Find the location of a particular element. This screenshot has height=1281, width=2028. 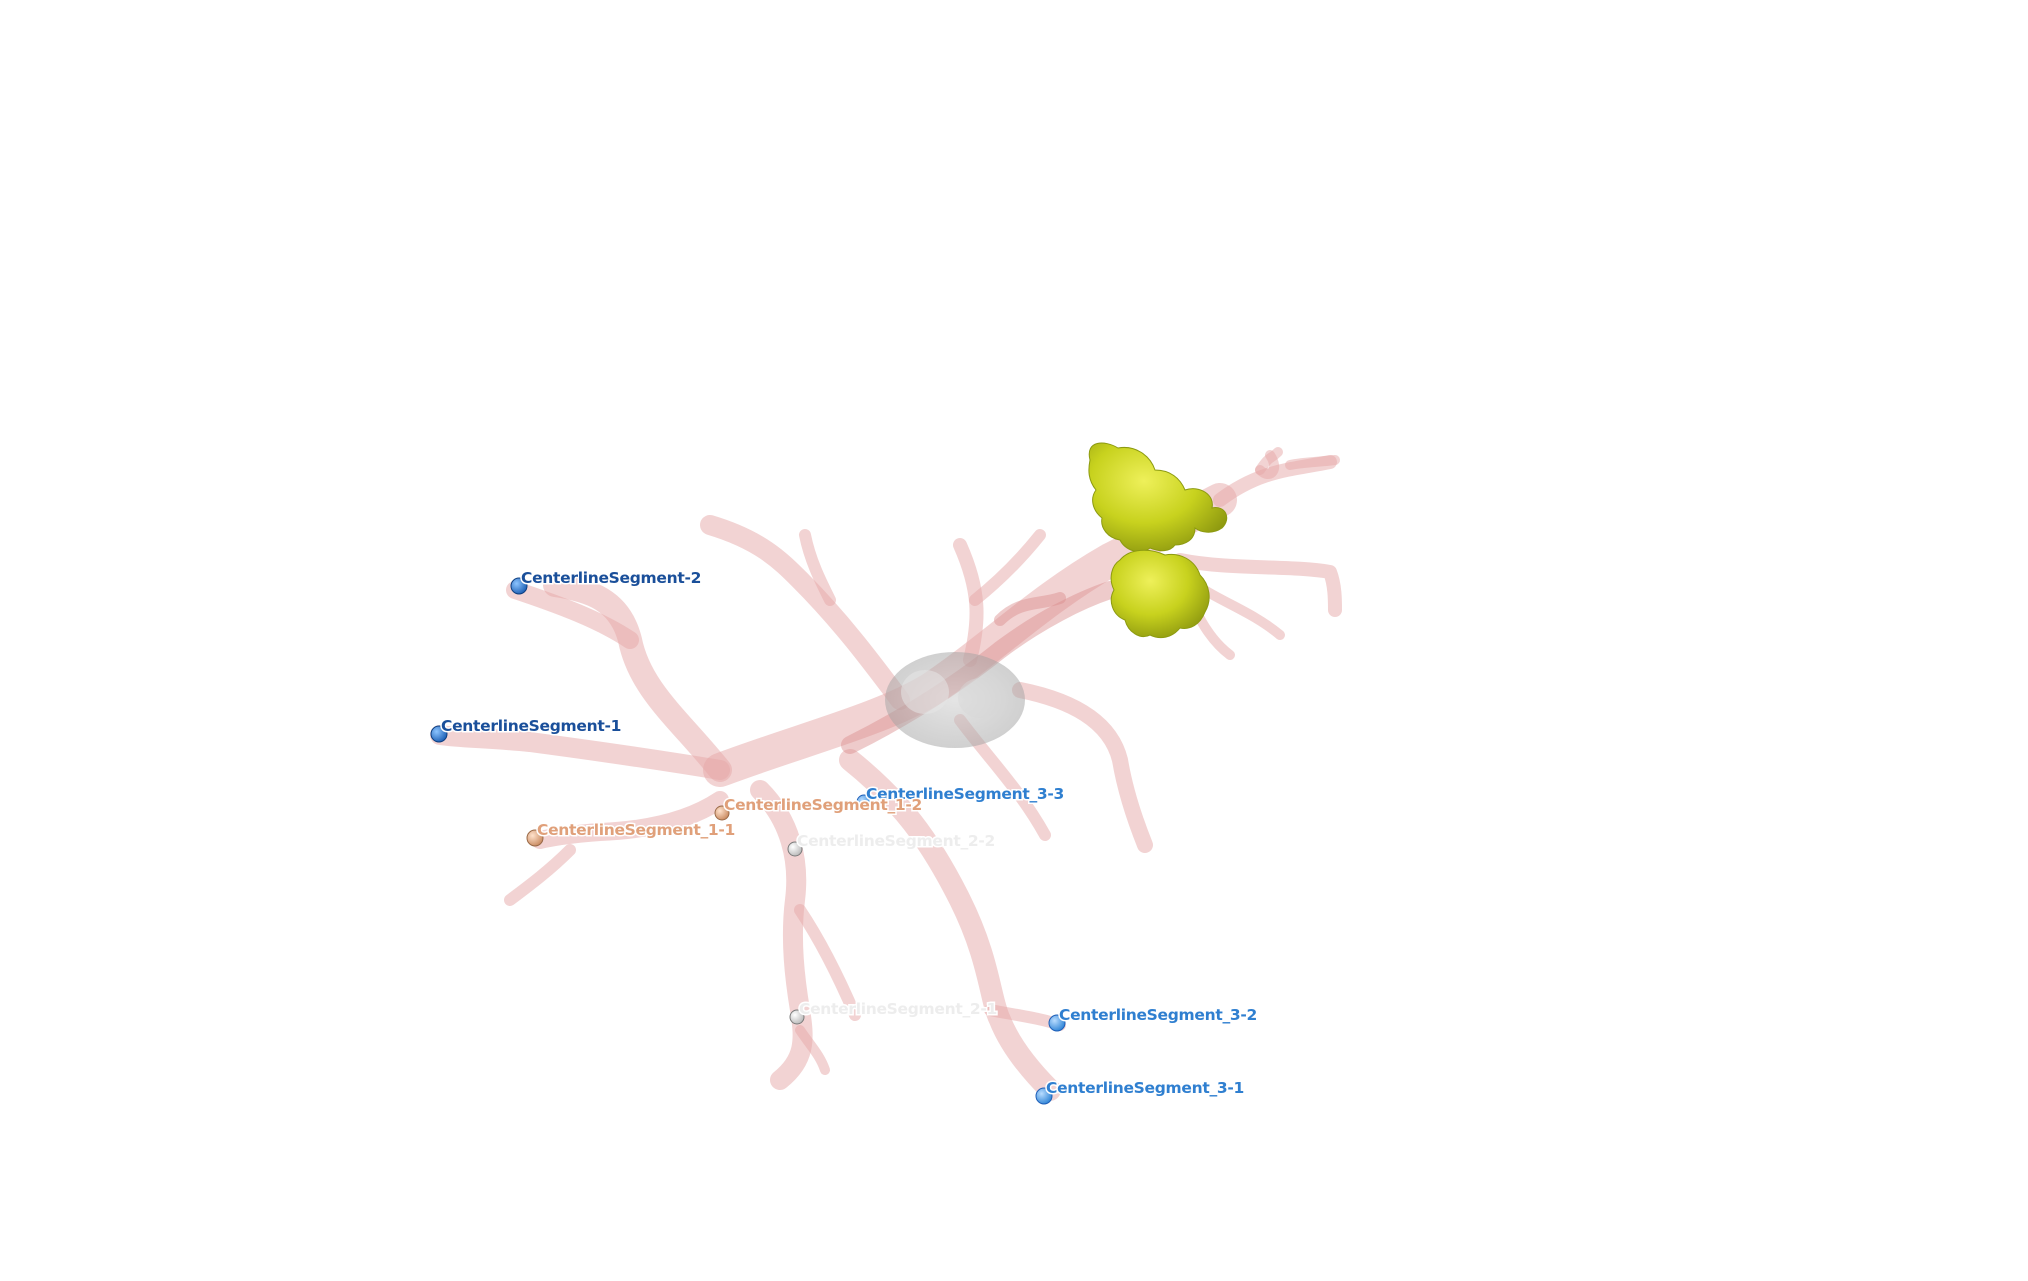

vessel-branch-lower-right is located at coordinates (950, 925).